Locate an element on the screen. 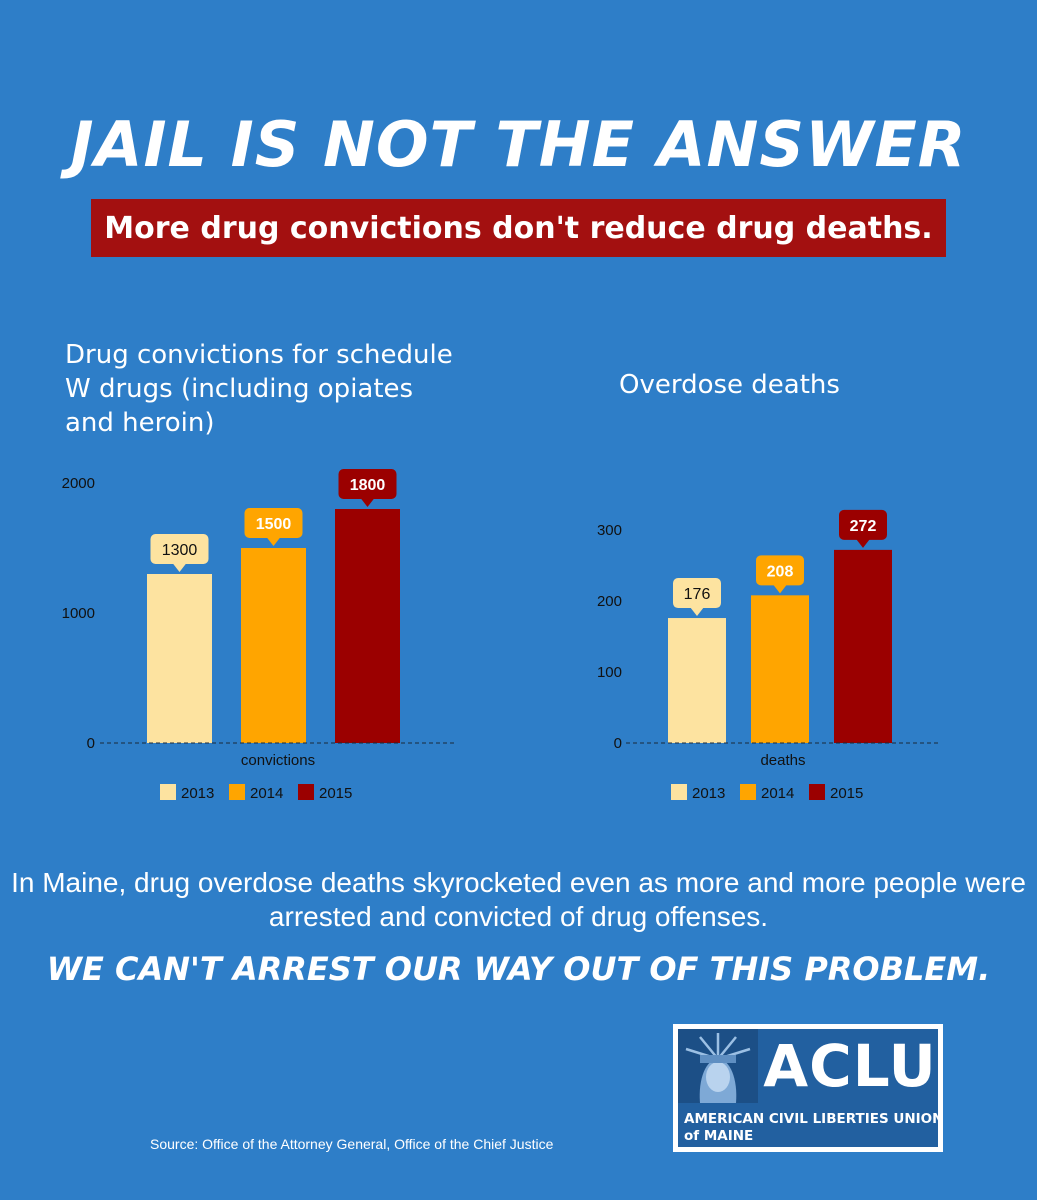 The image size is (1037, 1200). statue-of-liberty-icon is located at coordinates (718, 1066).